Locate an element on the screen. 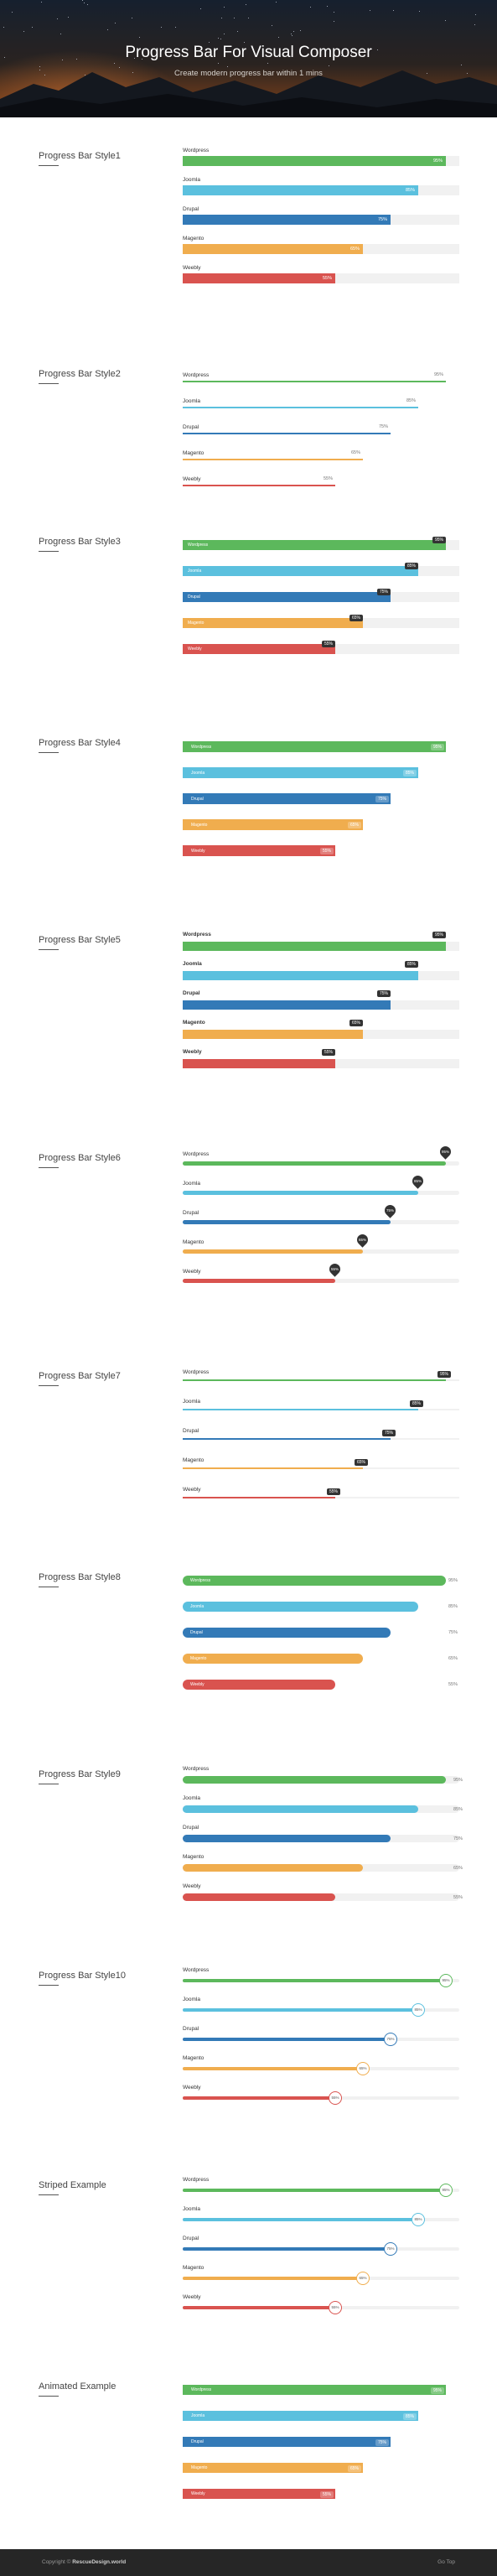 The width and height of the screenshot is (497, 2576). percent-label: 65% is located at coordinates (458, 1868).